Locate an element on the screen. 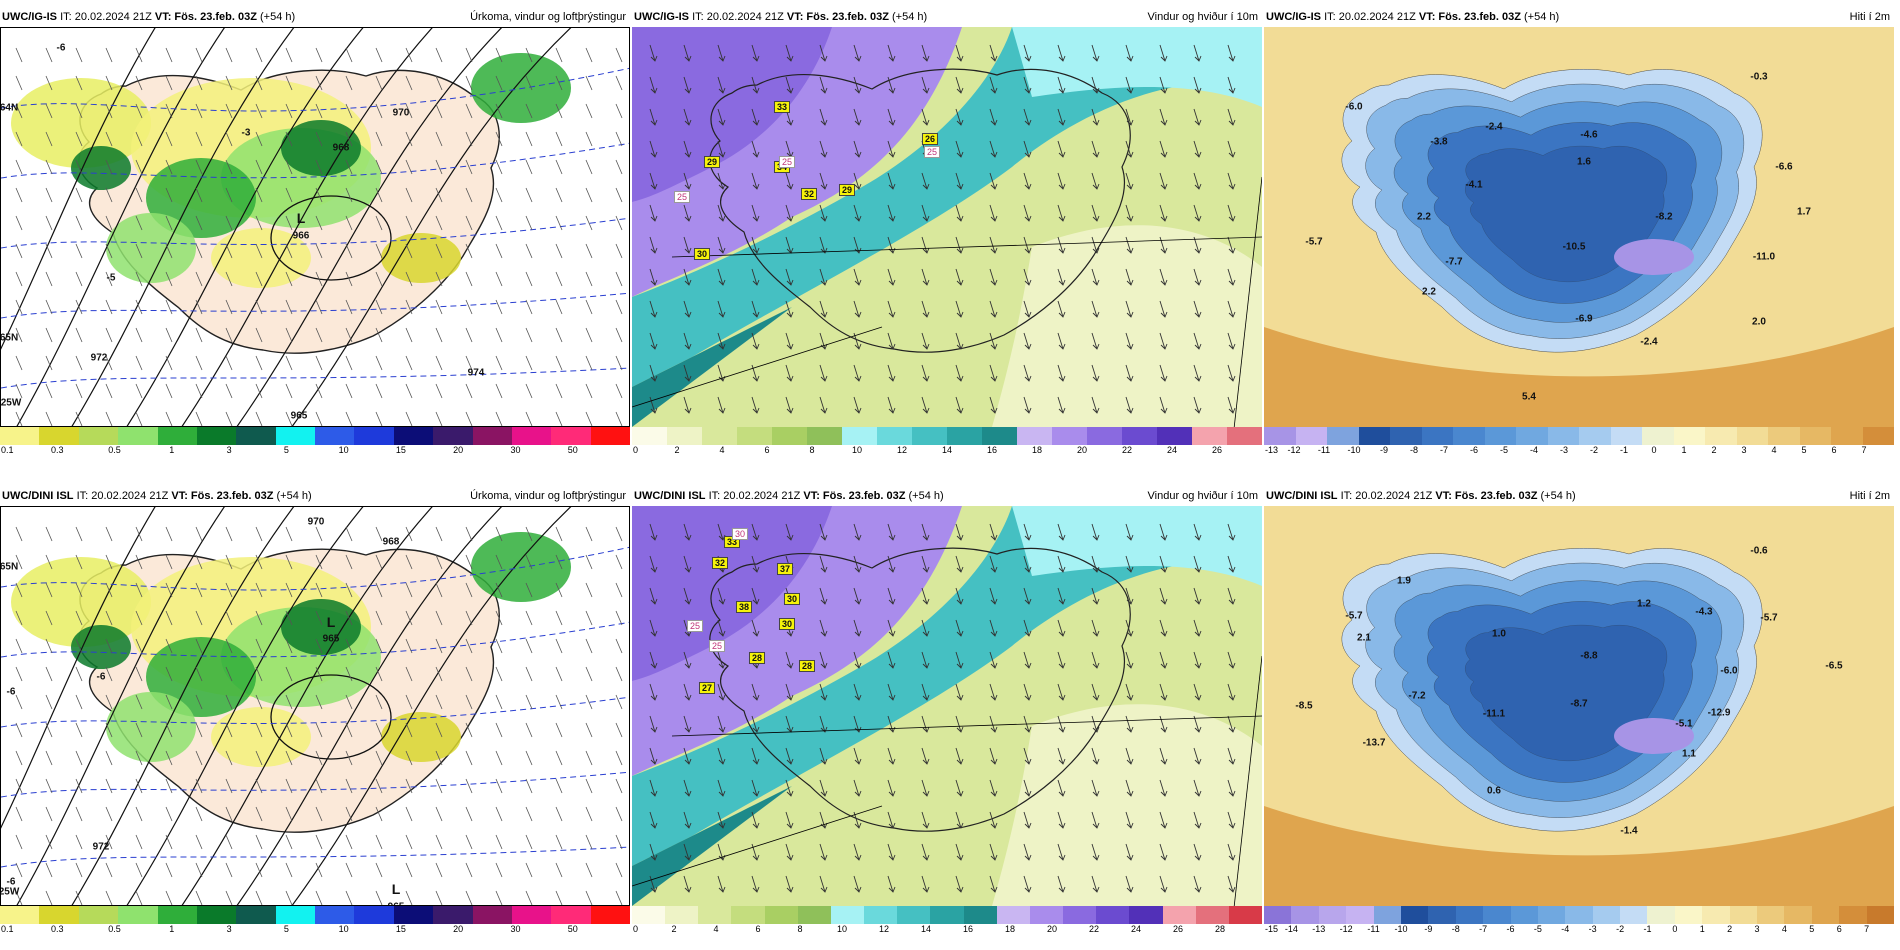 The width and height of the screenshot is (1900, 950). map-value-label: -11.1 is located at coordinates (1494, 714).